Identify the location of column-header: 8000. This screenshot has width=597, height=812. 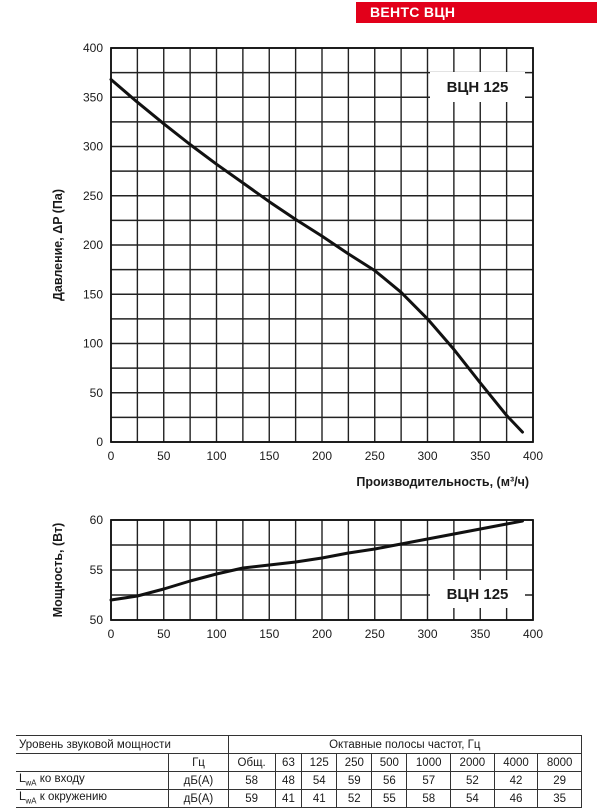
(559, 762).